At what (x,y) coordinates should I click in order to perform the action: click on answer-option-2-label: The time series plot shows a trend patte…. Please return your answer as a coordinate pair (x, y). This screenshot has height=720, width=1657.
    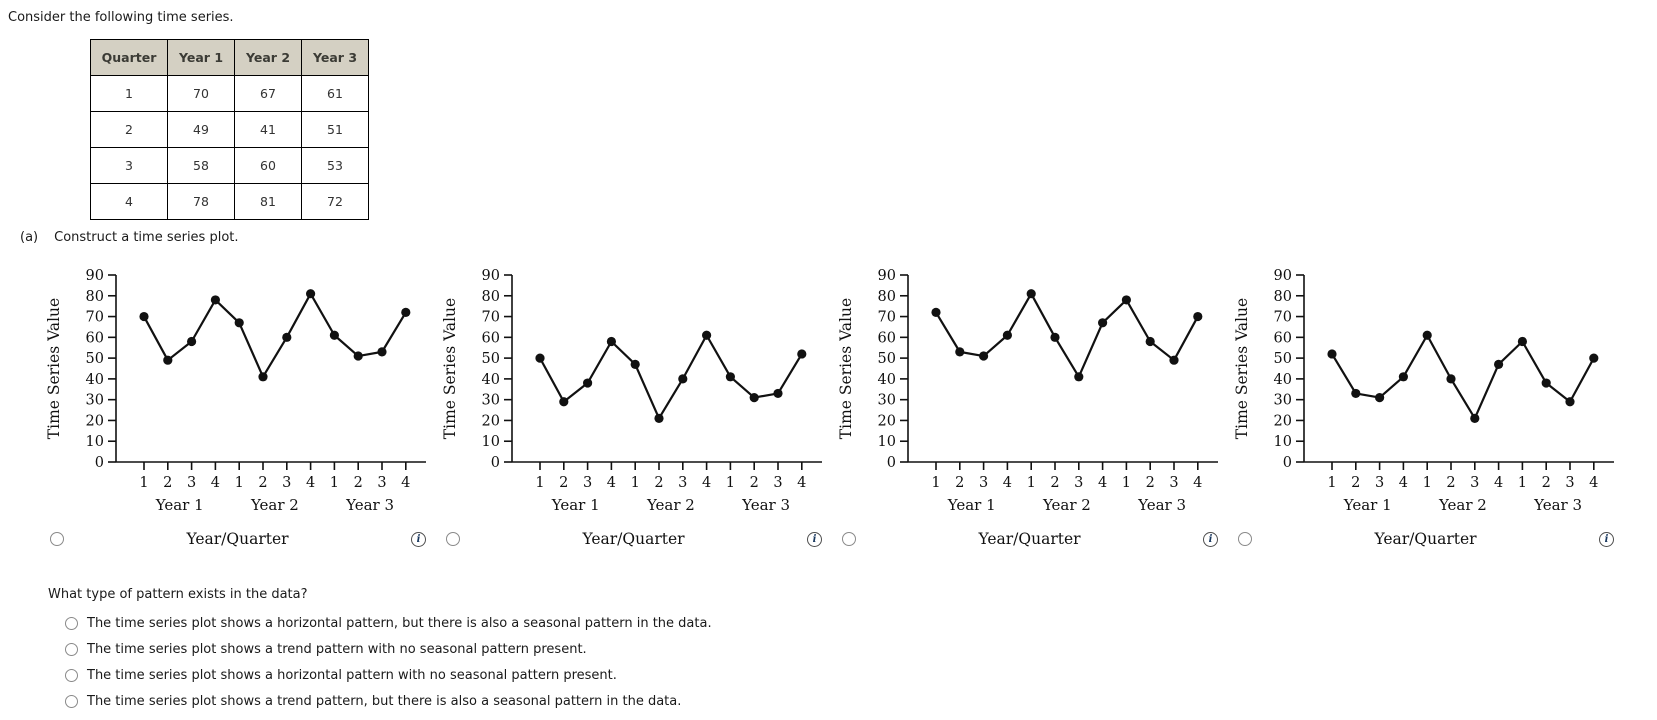
    Looking at the image, I should click on (337, 649).